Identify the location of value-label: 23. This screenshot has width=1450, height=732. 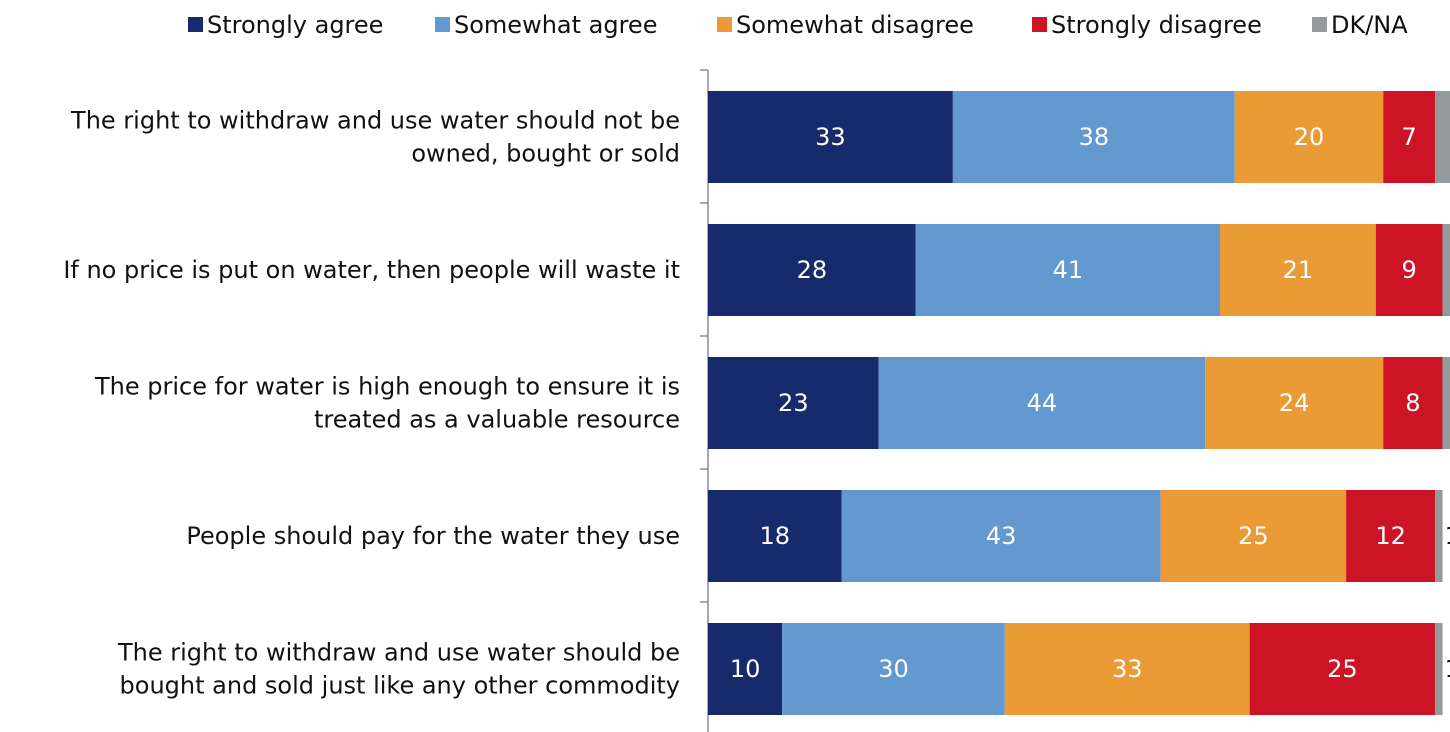
(793, 403).